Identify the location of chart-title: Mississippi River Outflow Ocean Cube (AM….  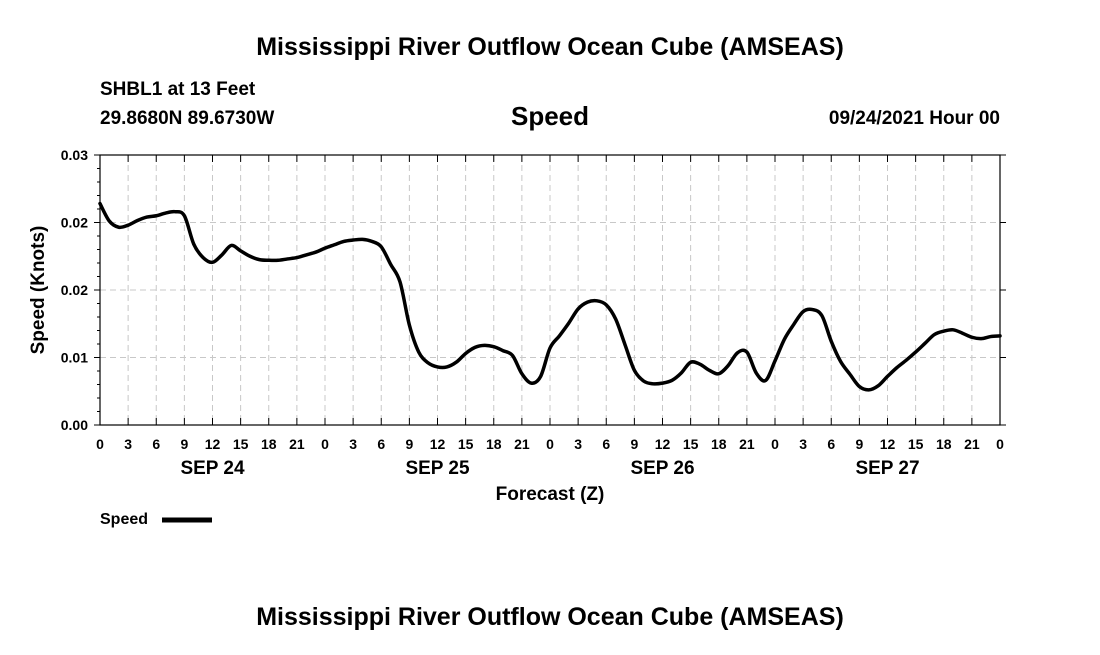
(550, 47).